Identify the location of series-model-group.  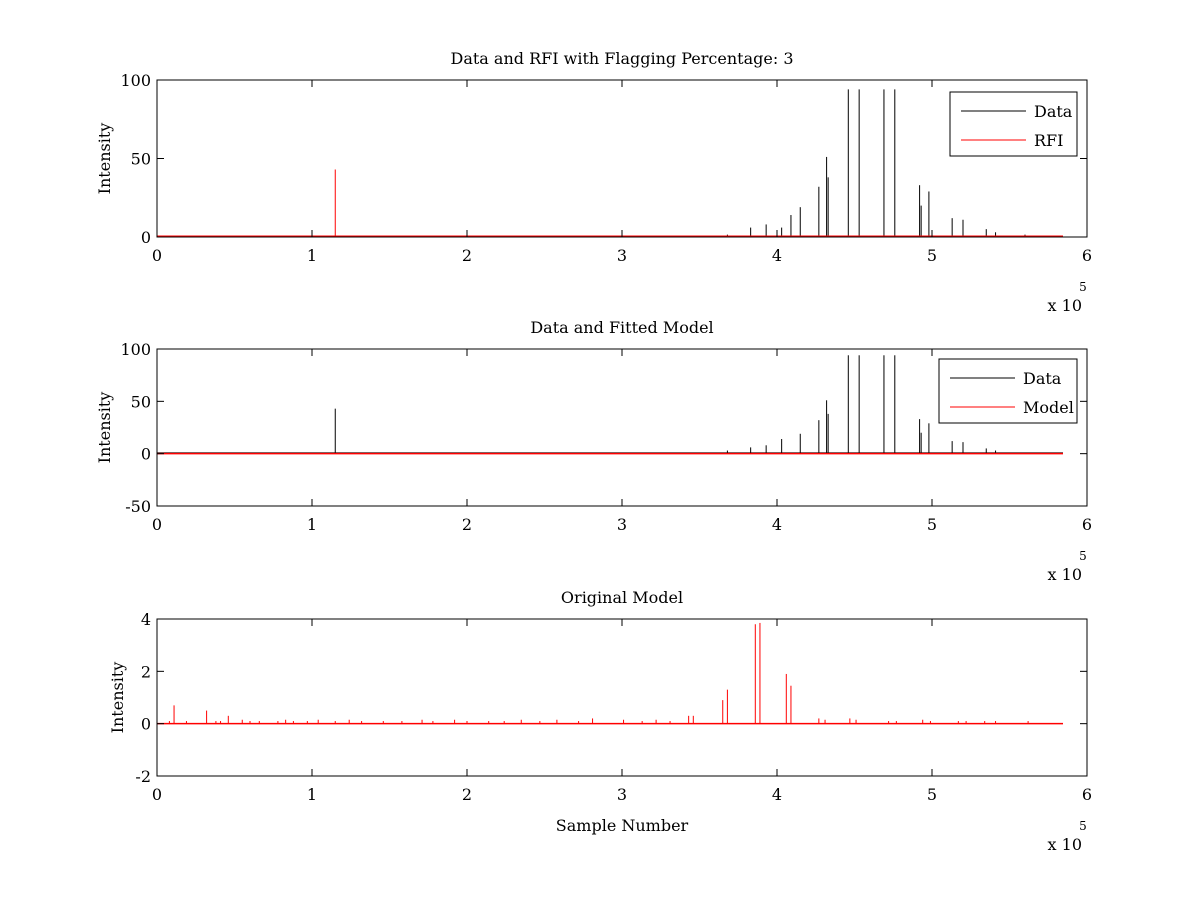
(610, 673).